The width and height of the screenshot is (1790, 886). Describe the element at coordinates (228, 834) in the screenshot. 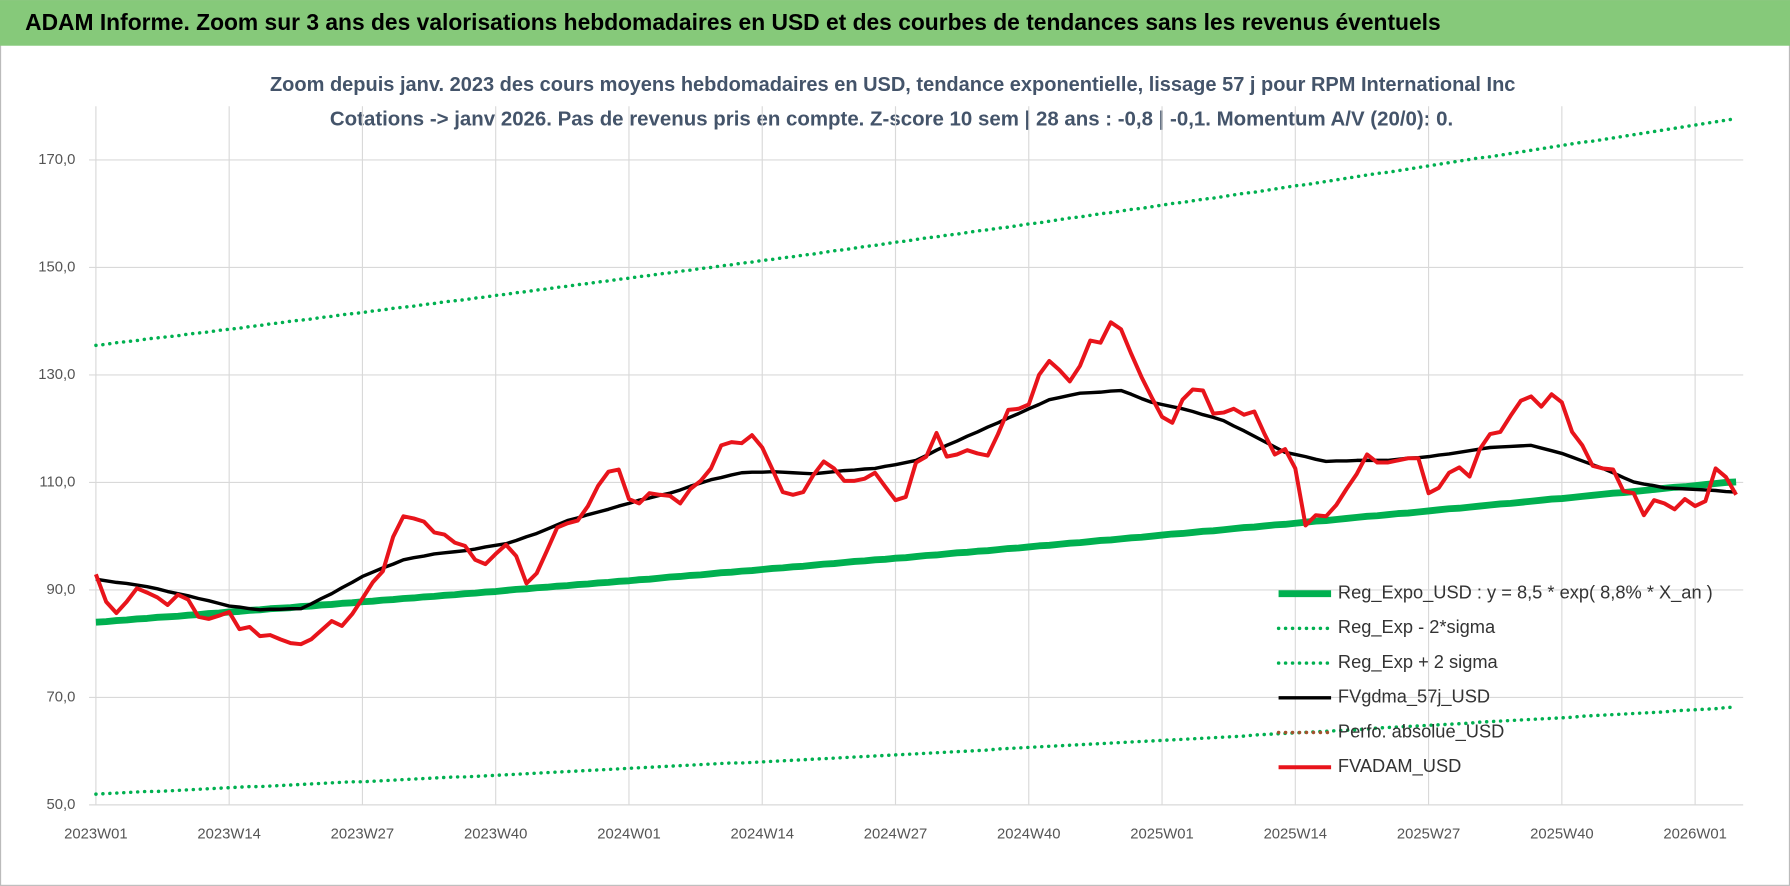

I see `x-tick-label: 2023W14` at that location.